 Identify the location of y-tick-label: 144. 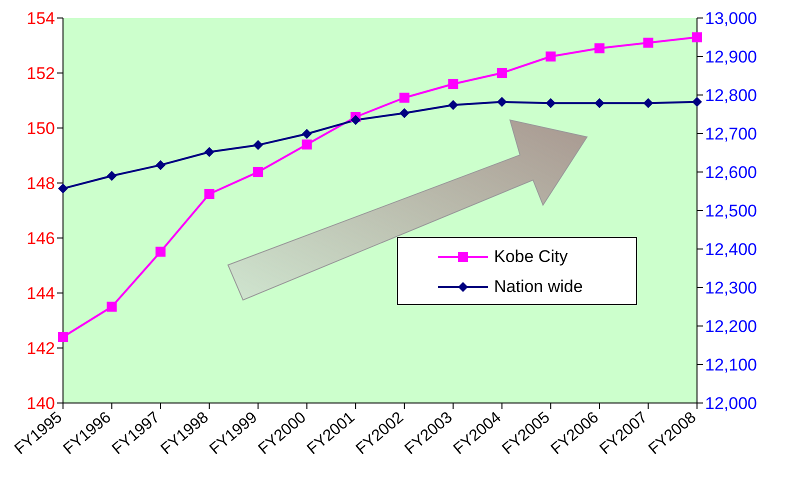
(40, 294).